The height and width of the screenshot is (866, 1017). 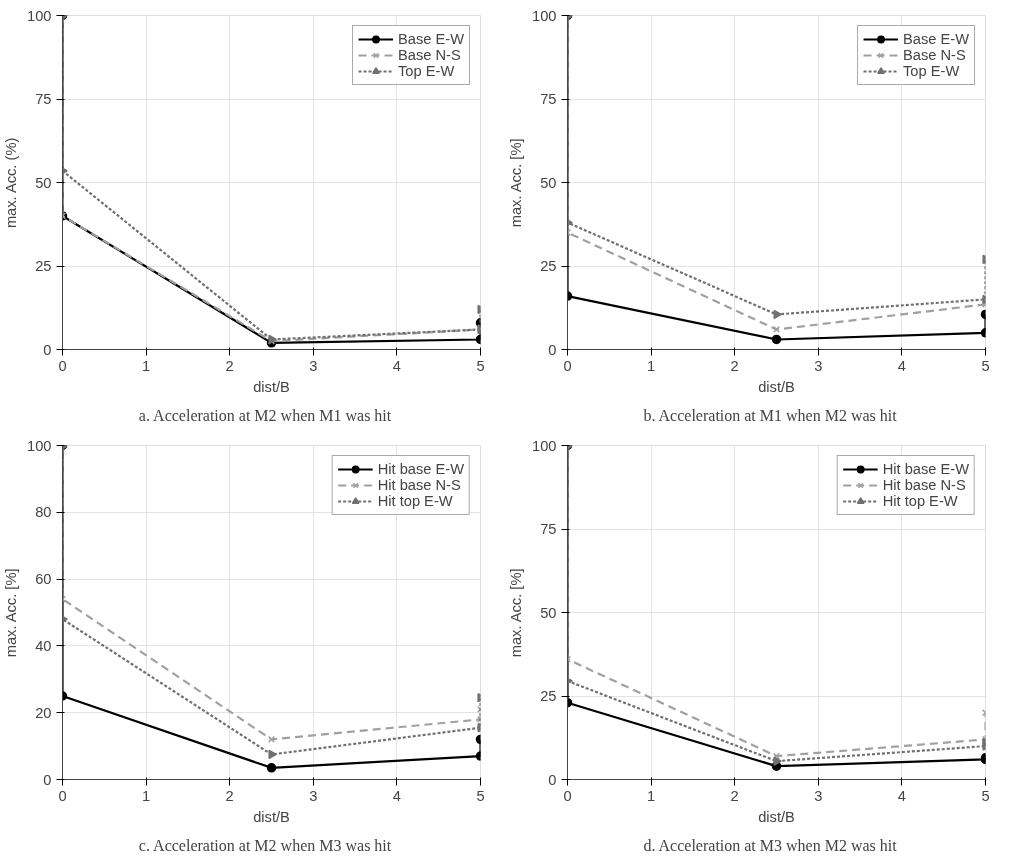 What do you see at coordinates (770, 415) in the screenshot?
I see `text: b. Acceleration at M1 when M2 was hit` at bounding box center [770, 415].